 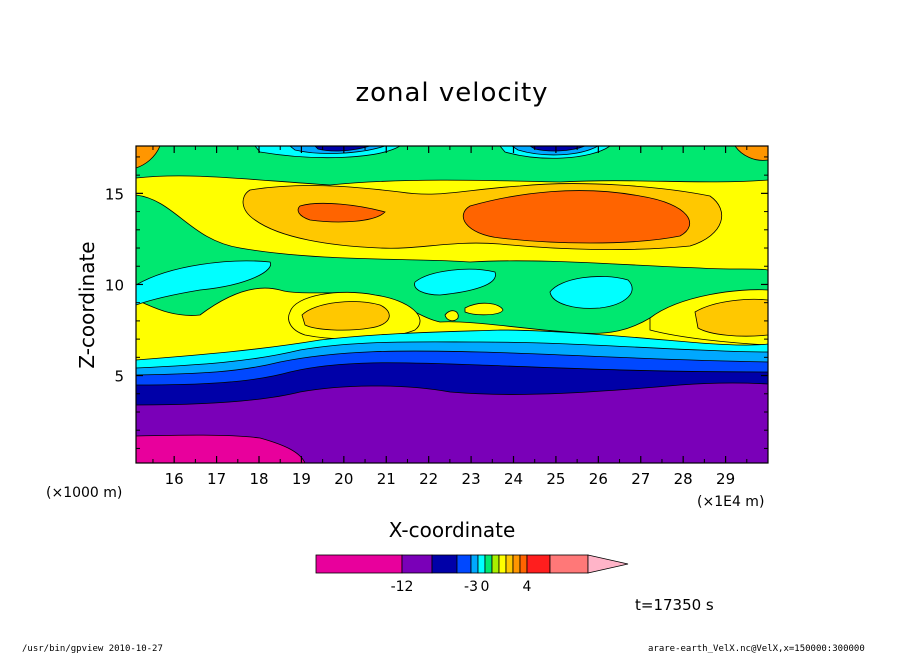 What do you see at coordinates (92, 649) in the screenshot?
I see `footer-left: /usr/bin/gpview 2010-10-27` at bounding box center [92, 649].